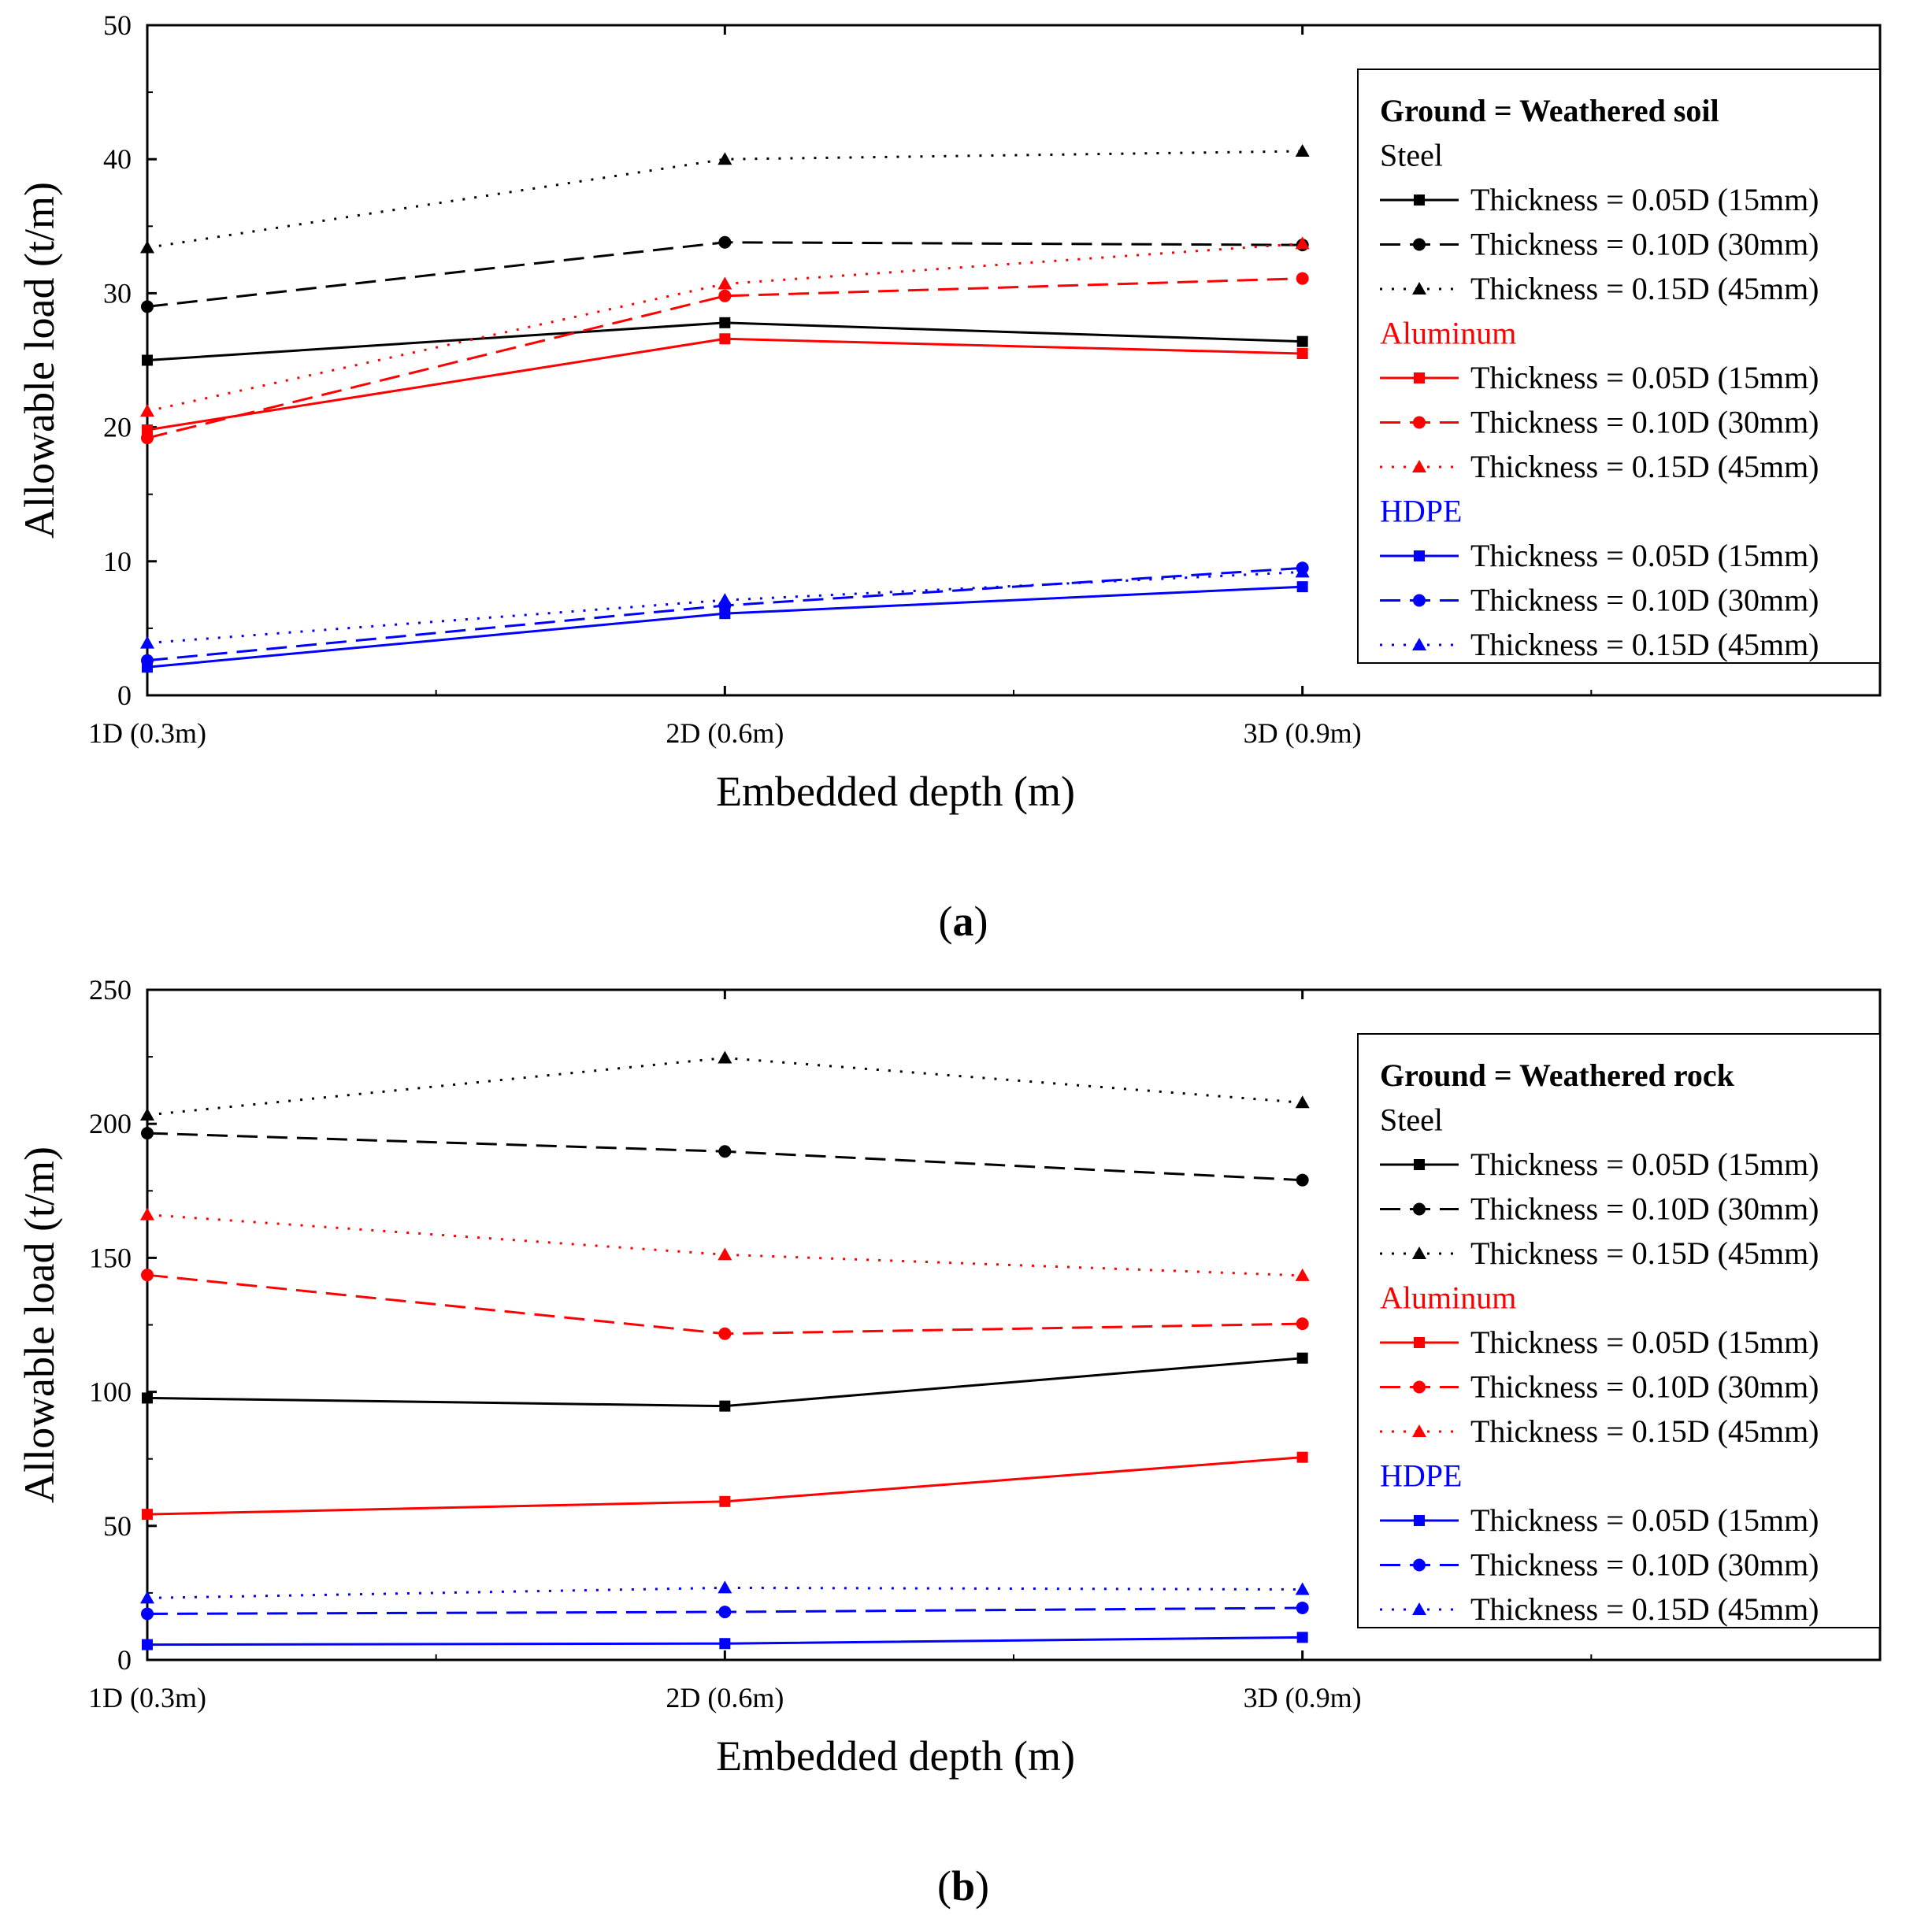 Image resolution: width=1932 pixels, height=1930 pixels. What do you see at coordinates (117, 25) in the screenshot?
I see `y-tick-label: 50` at bounding box center [117, 25].